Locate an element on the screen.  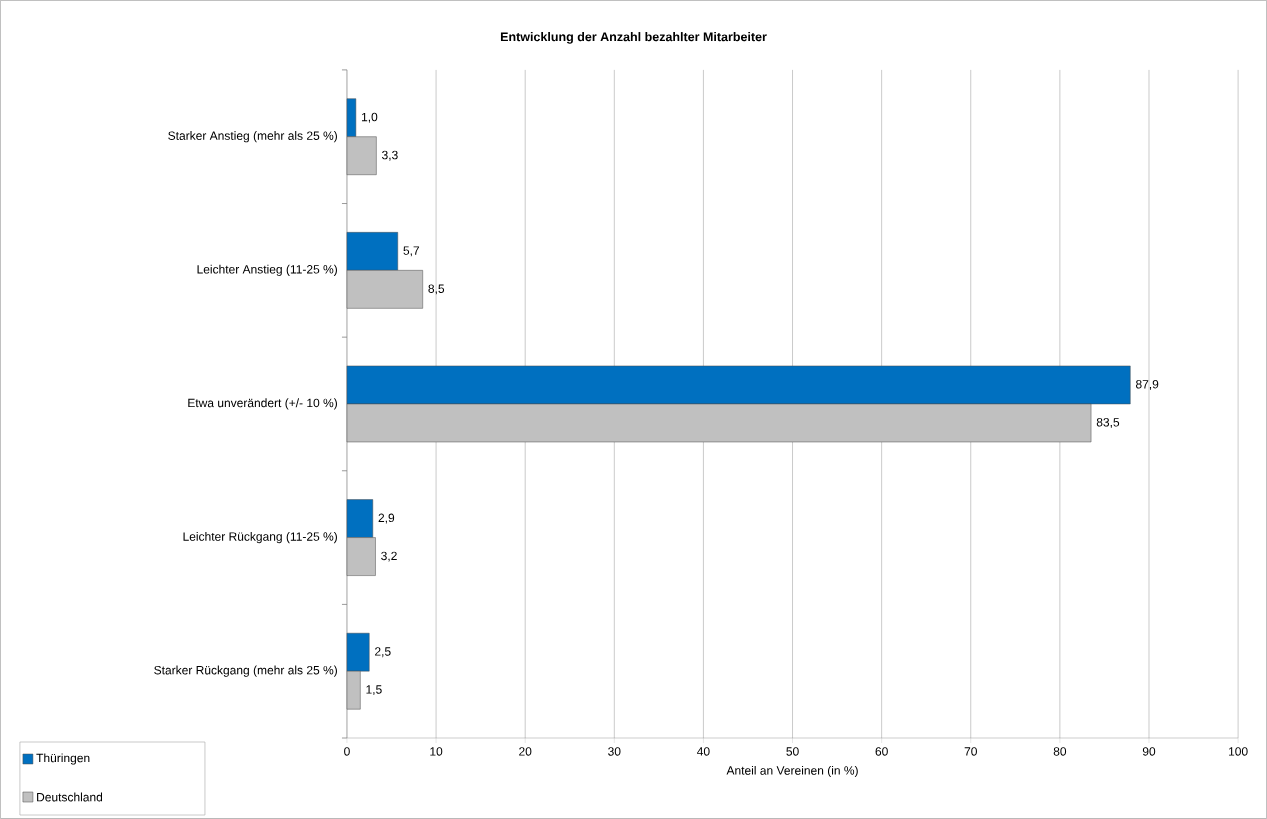
data-label: 3,2 is located at coordinates (389, 556).